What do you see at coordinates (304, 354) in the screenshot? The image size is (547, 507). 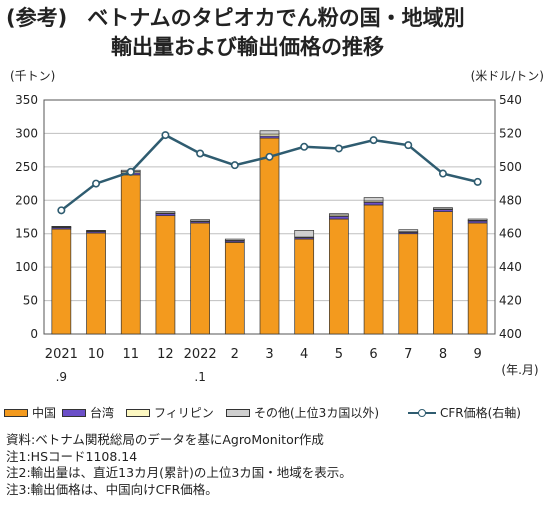 I see `x-tick-label: 4` at bounding box center [304, 354].